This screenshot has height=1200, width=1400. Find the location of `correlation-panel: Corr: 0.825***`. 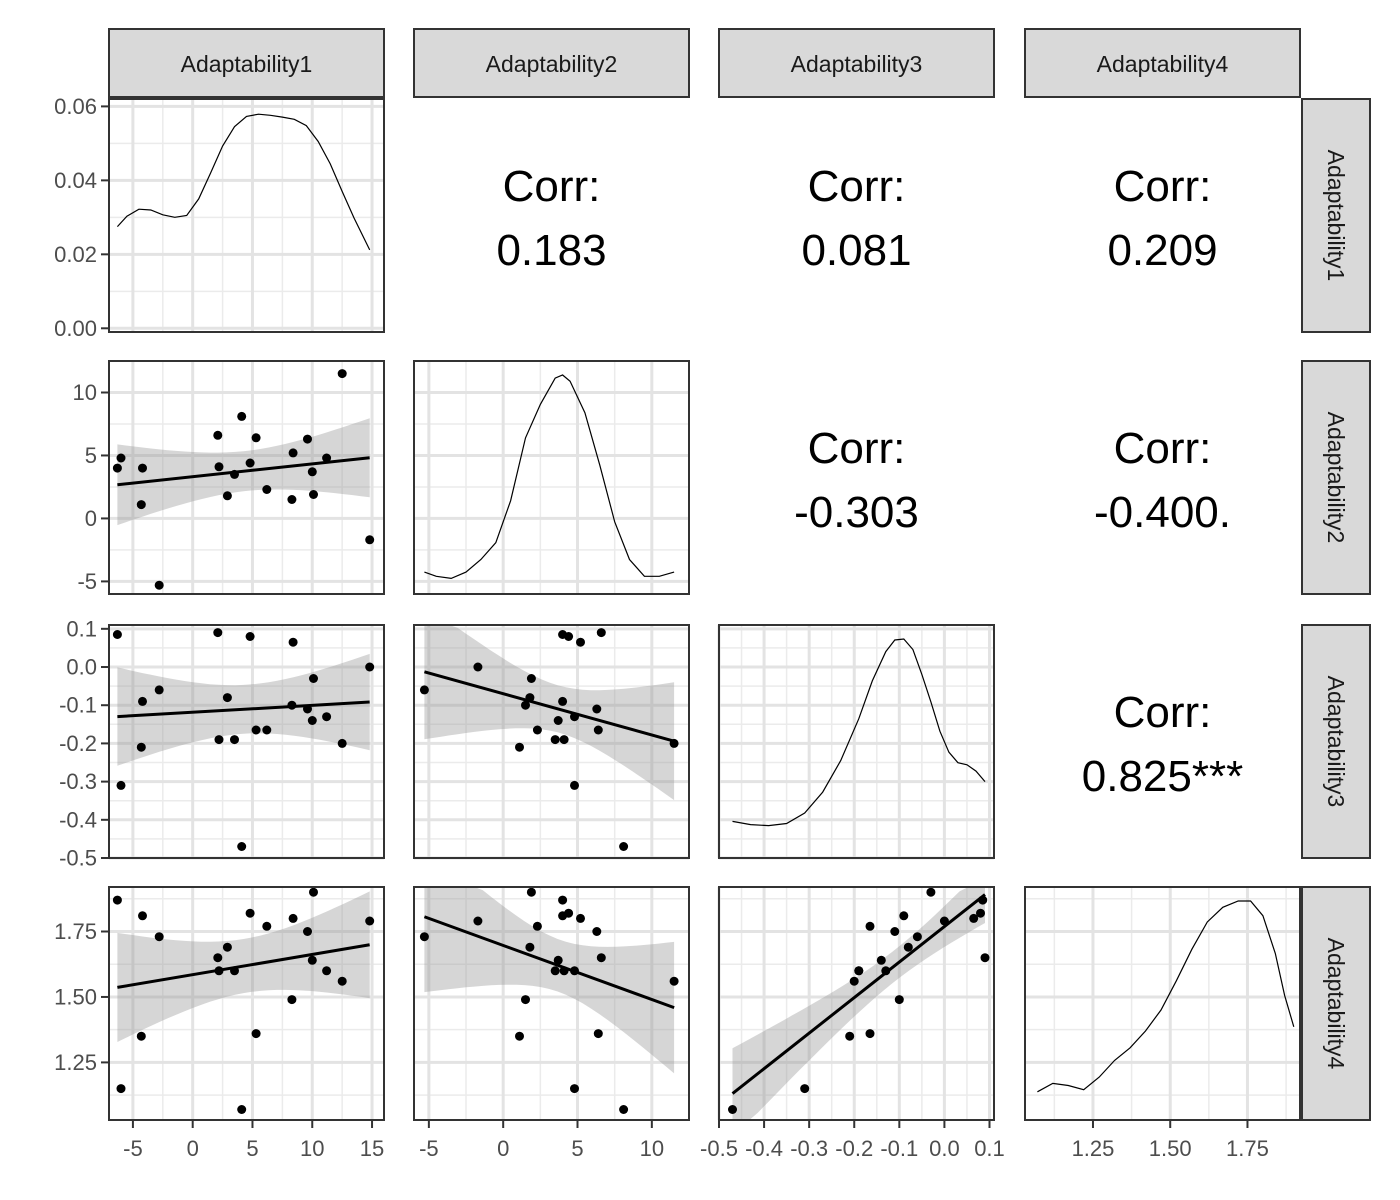

correlation-panel: Corr: 0.825*** is located at coordinates (1162, 744).